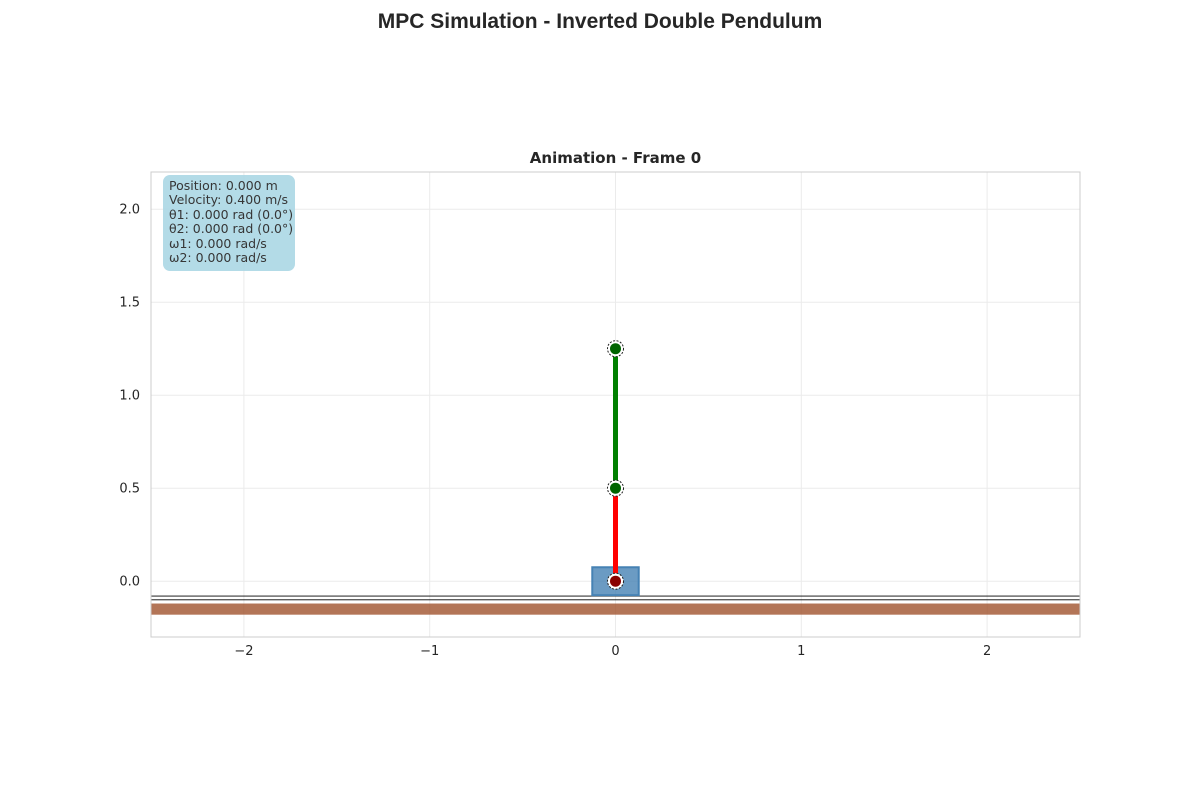  What do you see at coordinates (129, 303) in the screenshot?
I see `y-tick-label: 1.5` at bounding box center [129, 303].